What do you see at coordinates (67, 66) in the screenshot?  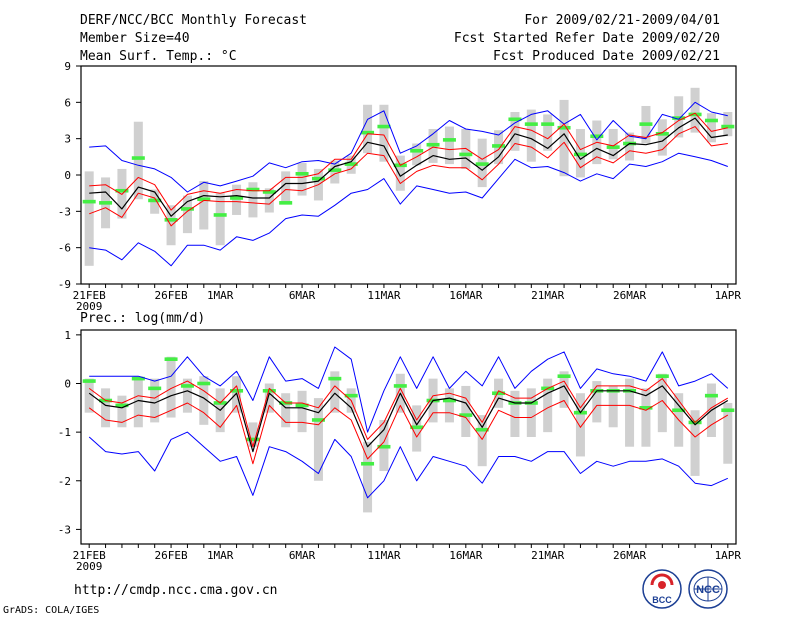 I see `y-tick-label: 9` at bounding box center [67, 66].